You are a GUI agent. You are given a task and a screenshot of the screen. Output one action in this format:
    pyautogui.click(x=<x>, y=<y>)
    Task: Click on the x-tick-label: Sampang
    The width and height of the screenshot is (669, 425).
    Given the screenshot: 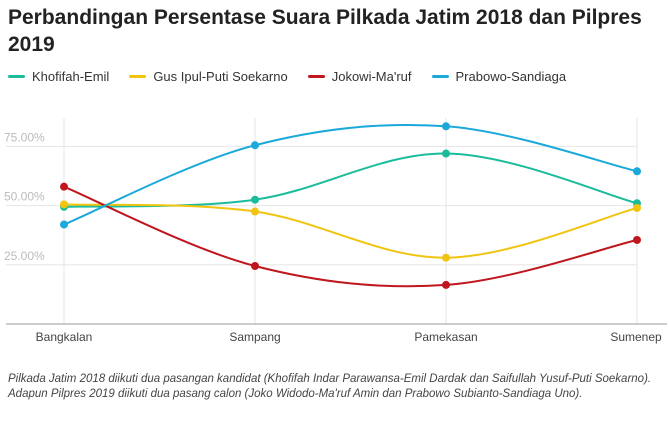 What is the action you would take?
    pyautogui.click(x=254, y=337)
    